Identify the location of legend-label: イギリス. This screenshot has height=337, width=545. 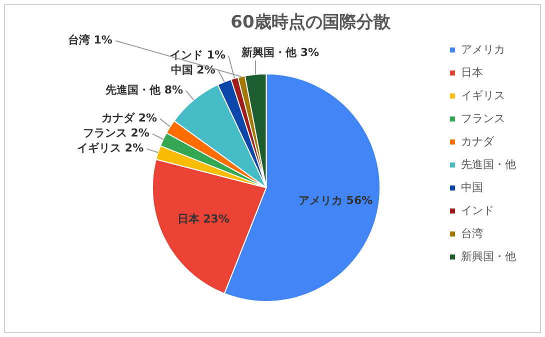
(483, 95).